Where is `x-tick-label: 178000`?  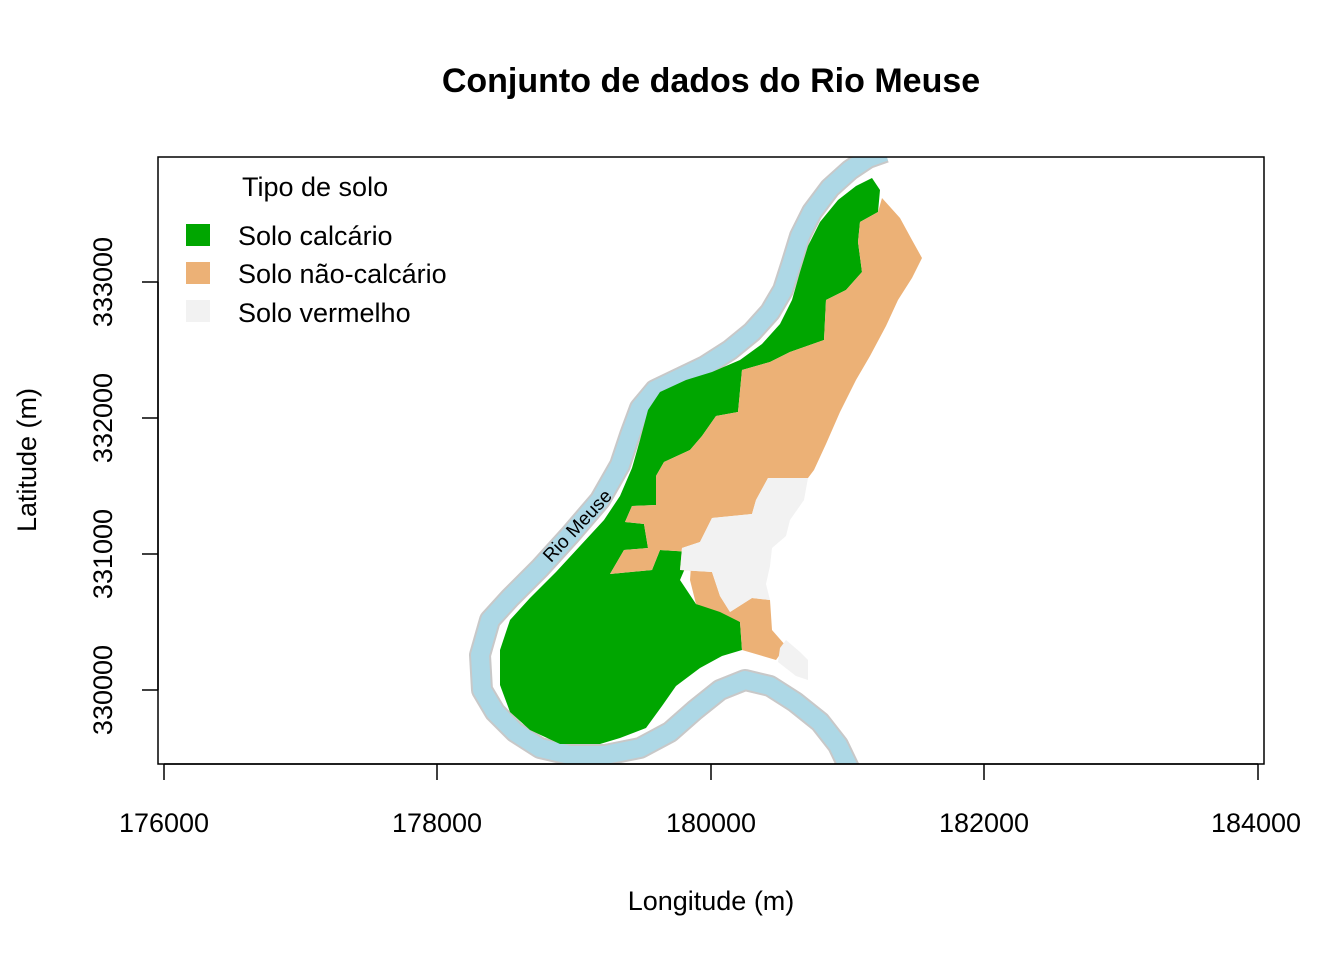 x-tick-label: 178000 is located at coordinates (437, 823).